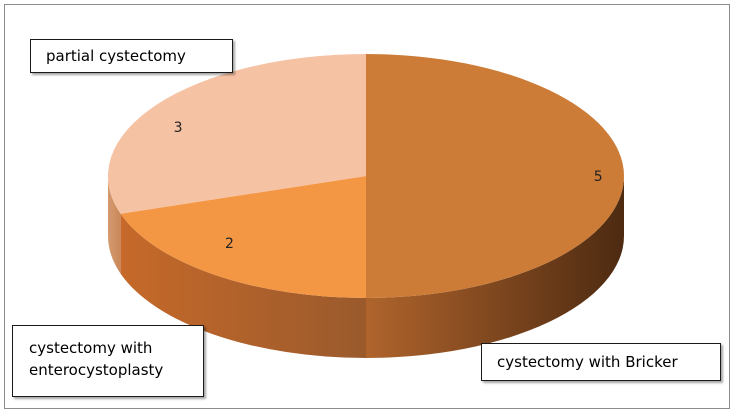  What do you see at coordinates (178, 128) in the screenshot?
I see `data-label-2: 3` at bounding box center [178, 128].